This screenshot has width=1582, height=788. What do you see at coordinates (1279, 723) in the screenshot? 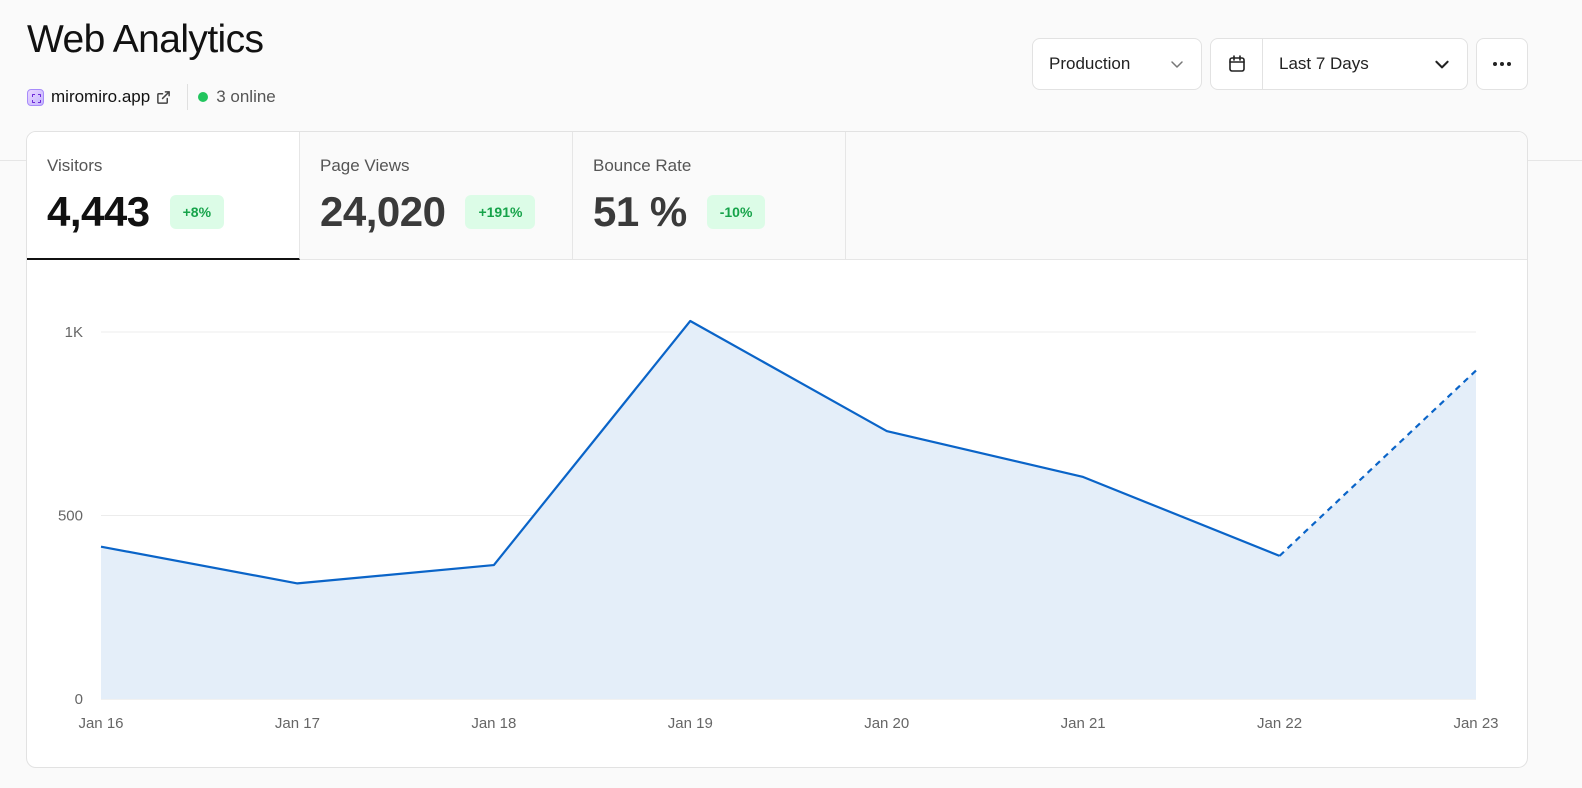
I see `x-tick-label: Jan 22` at bounding box center [1279, 723].